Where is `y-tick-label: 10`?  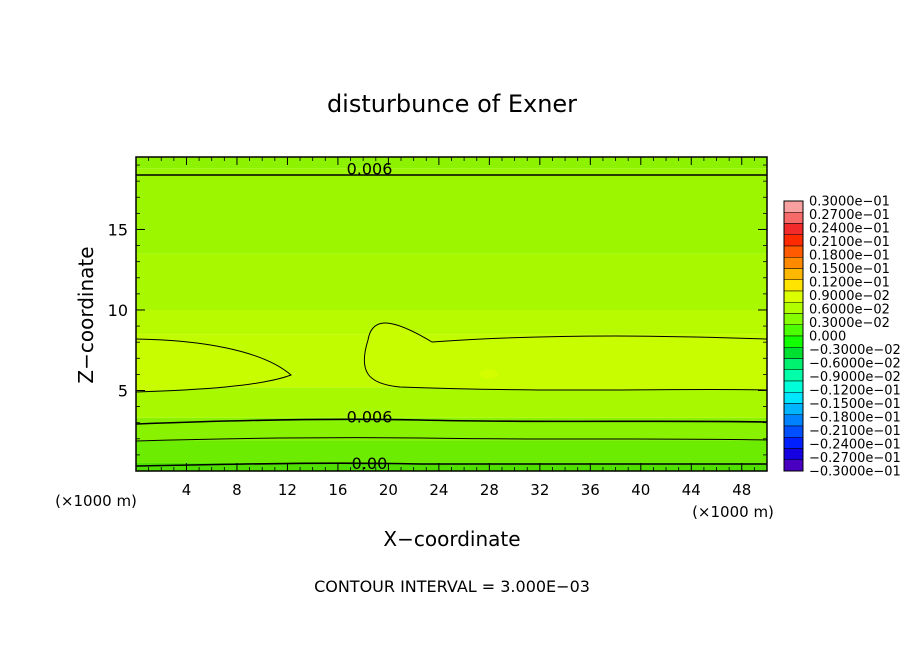
y-tick-label: 10 is located at coordinates (118, 310).